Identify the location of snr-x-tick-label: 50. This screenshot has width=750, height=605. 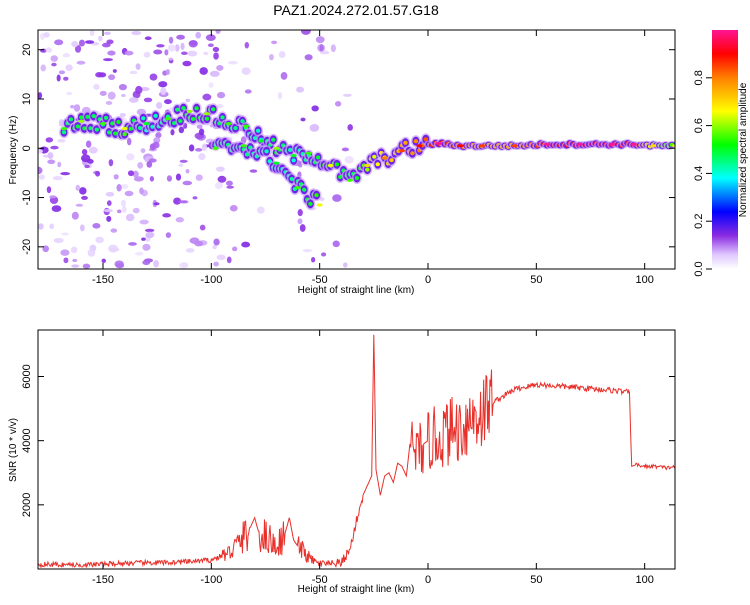
(536, 580).